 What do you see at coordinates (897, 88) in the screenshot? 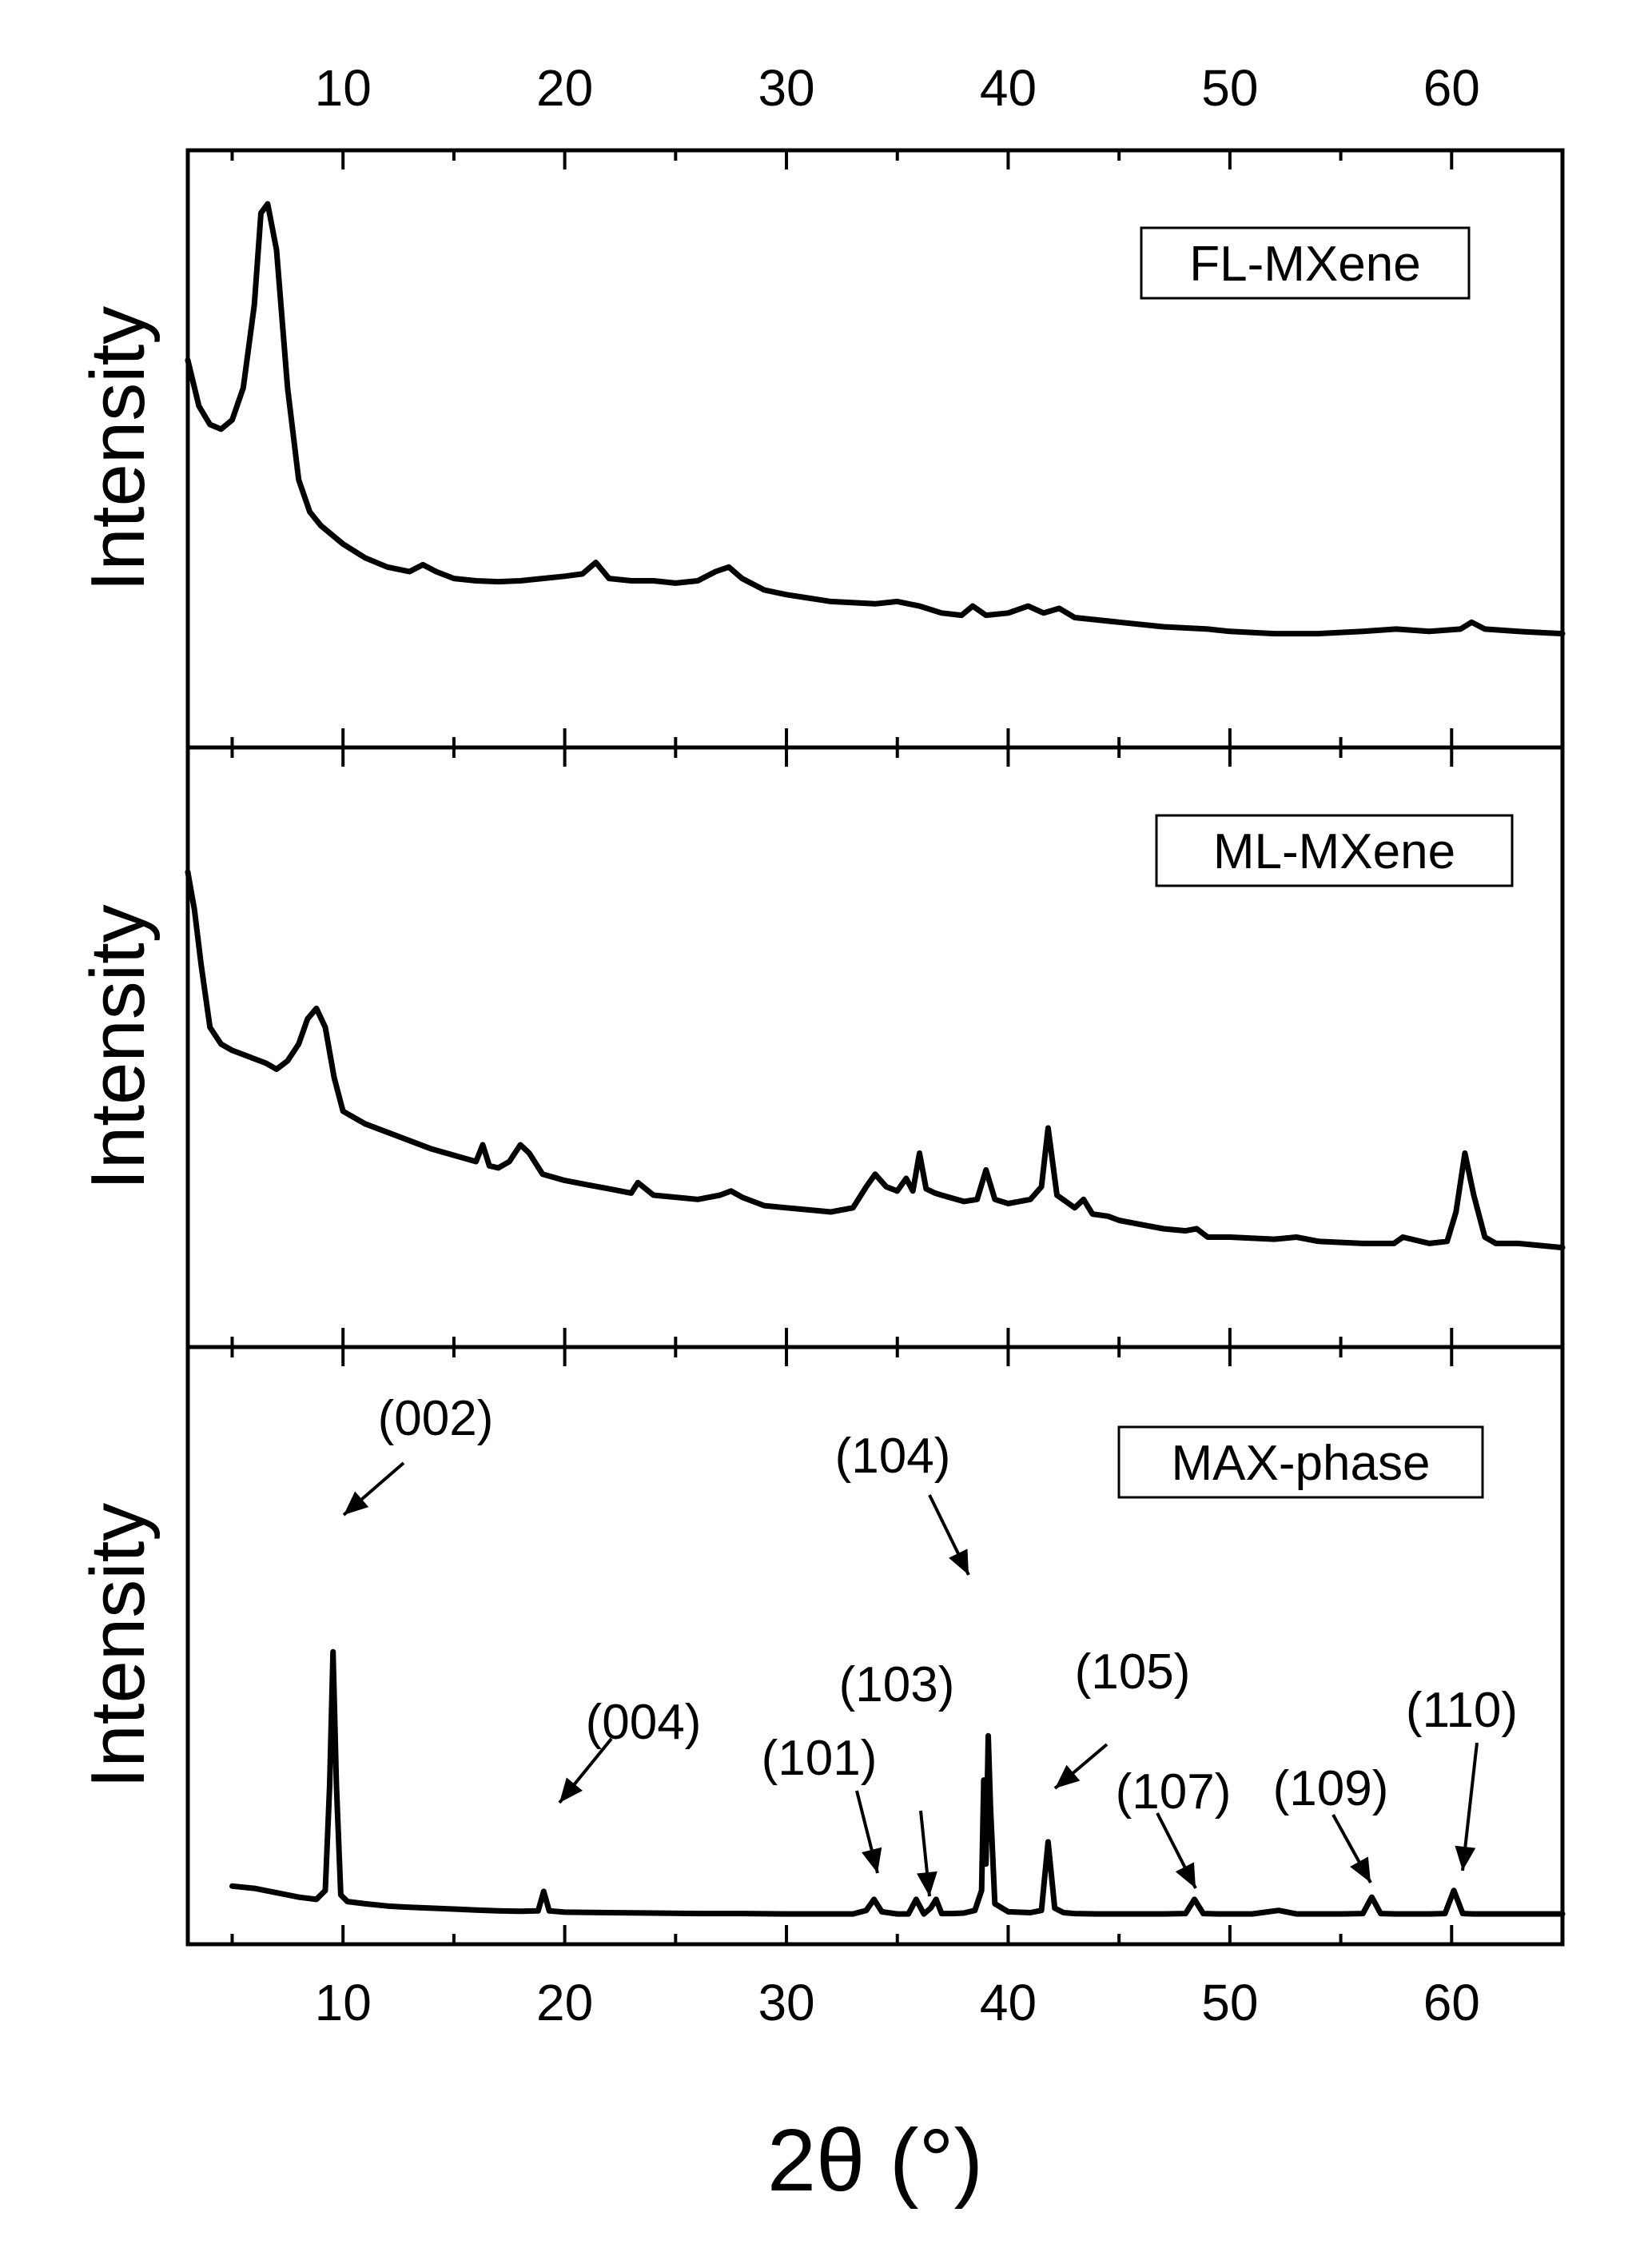
I see `top-axis-tick-labels: 10 20 30 40 50 60` at bounding box center [897, 88].